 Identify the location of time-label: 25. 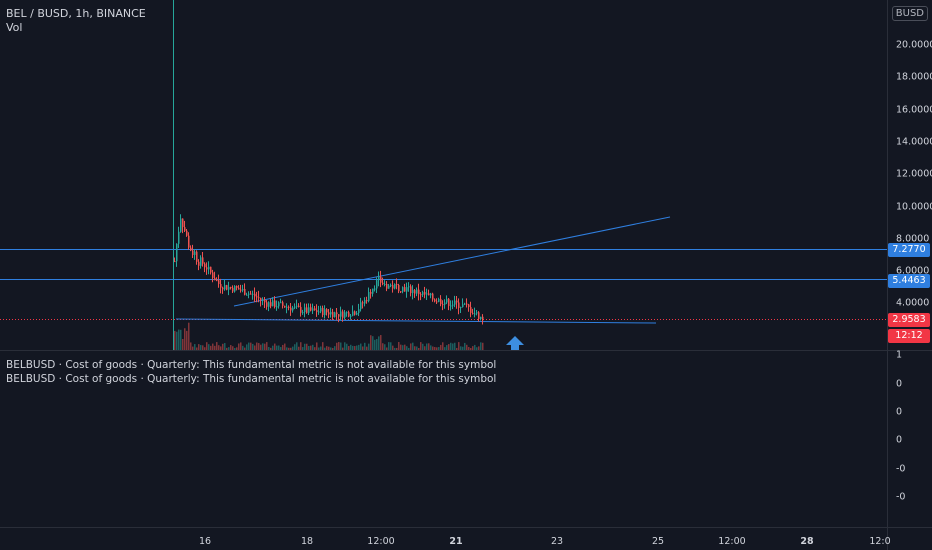
(658, 541).